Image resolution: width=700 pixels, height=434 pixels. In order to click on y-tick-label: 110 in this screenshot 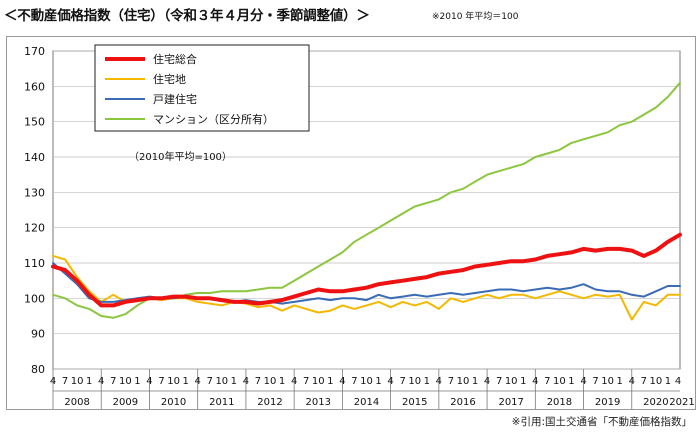, I will do `click(34, 263)`.